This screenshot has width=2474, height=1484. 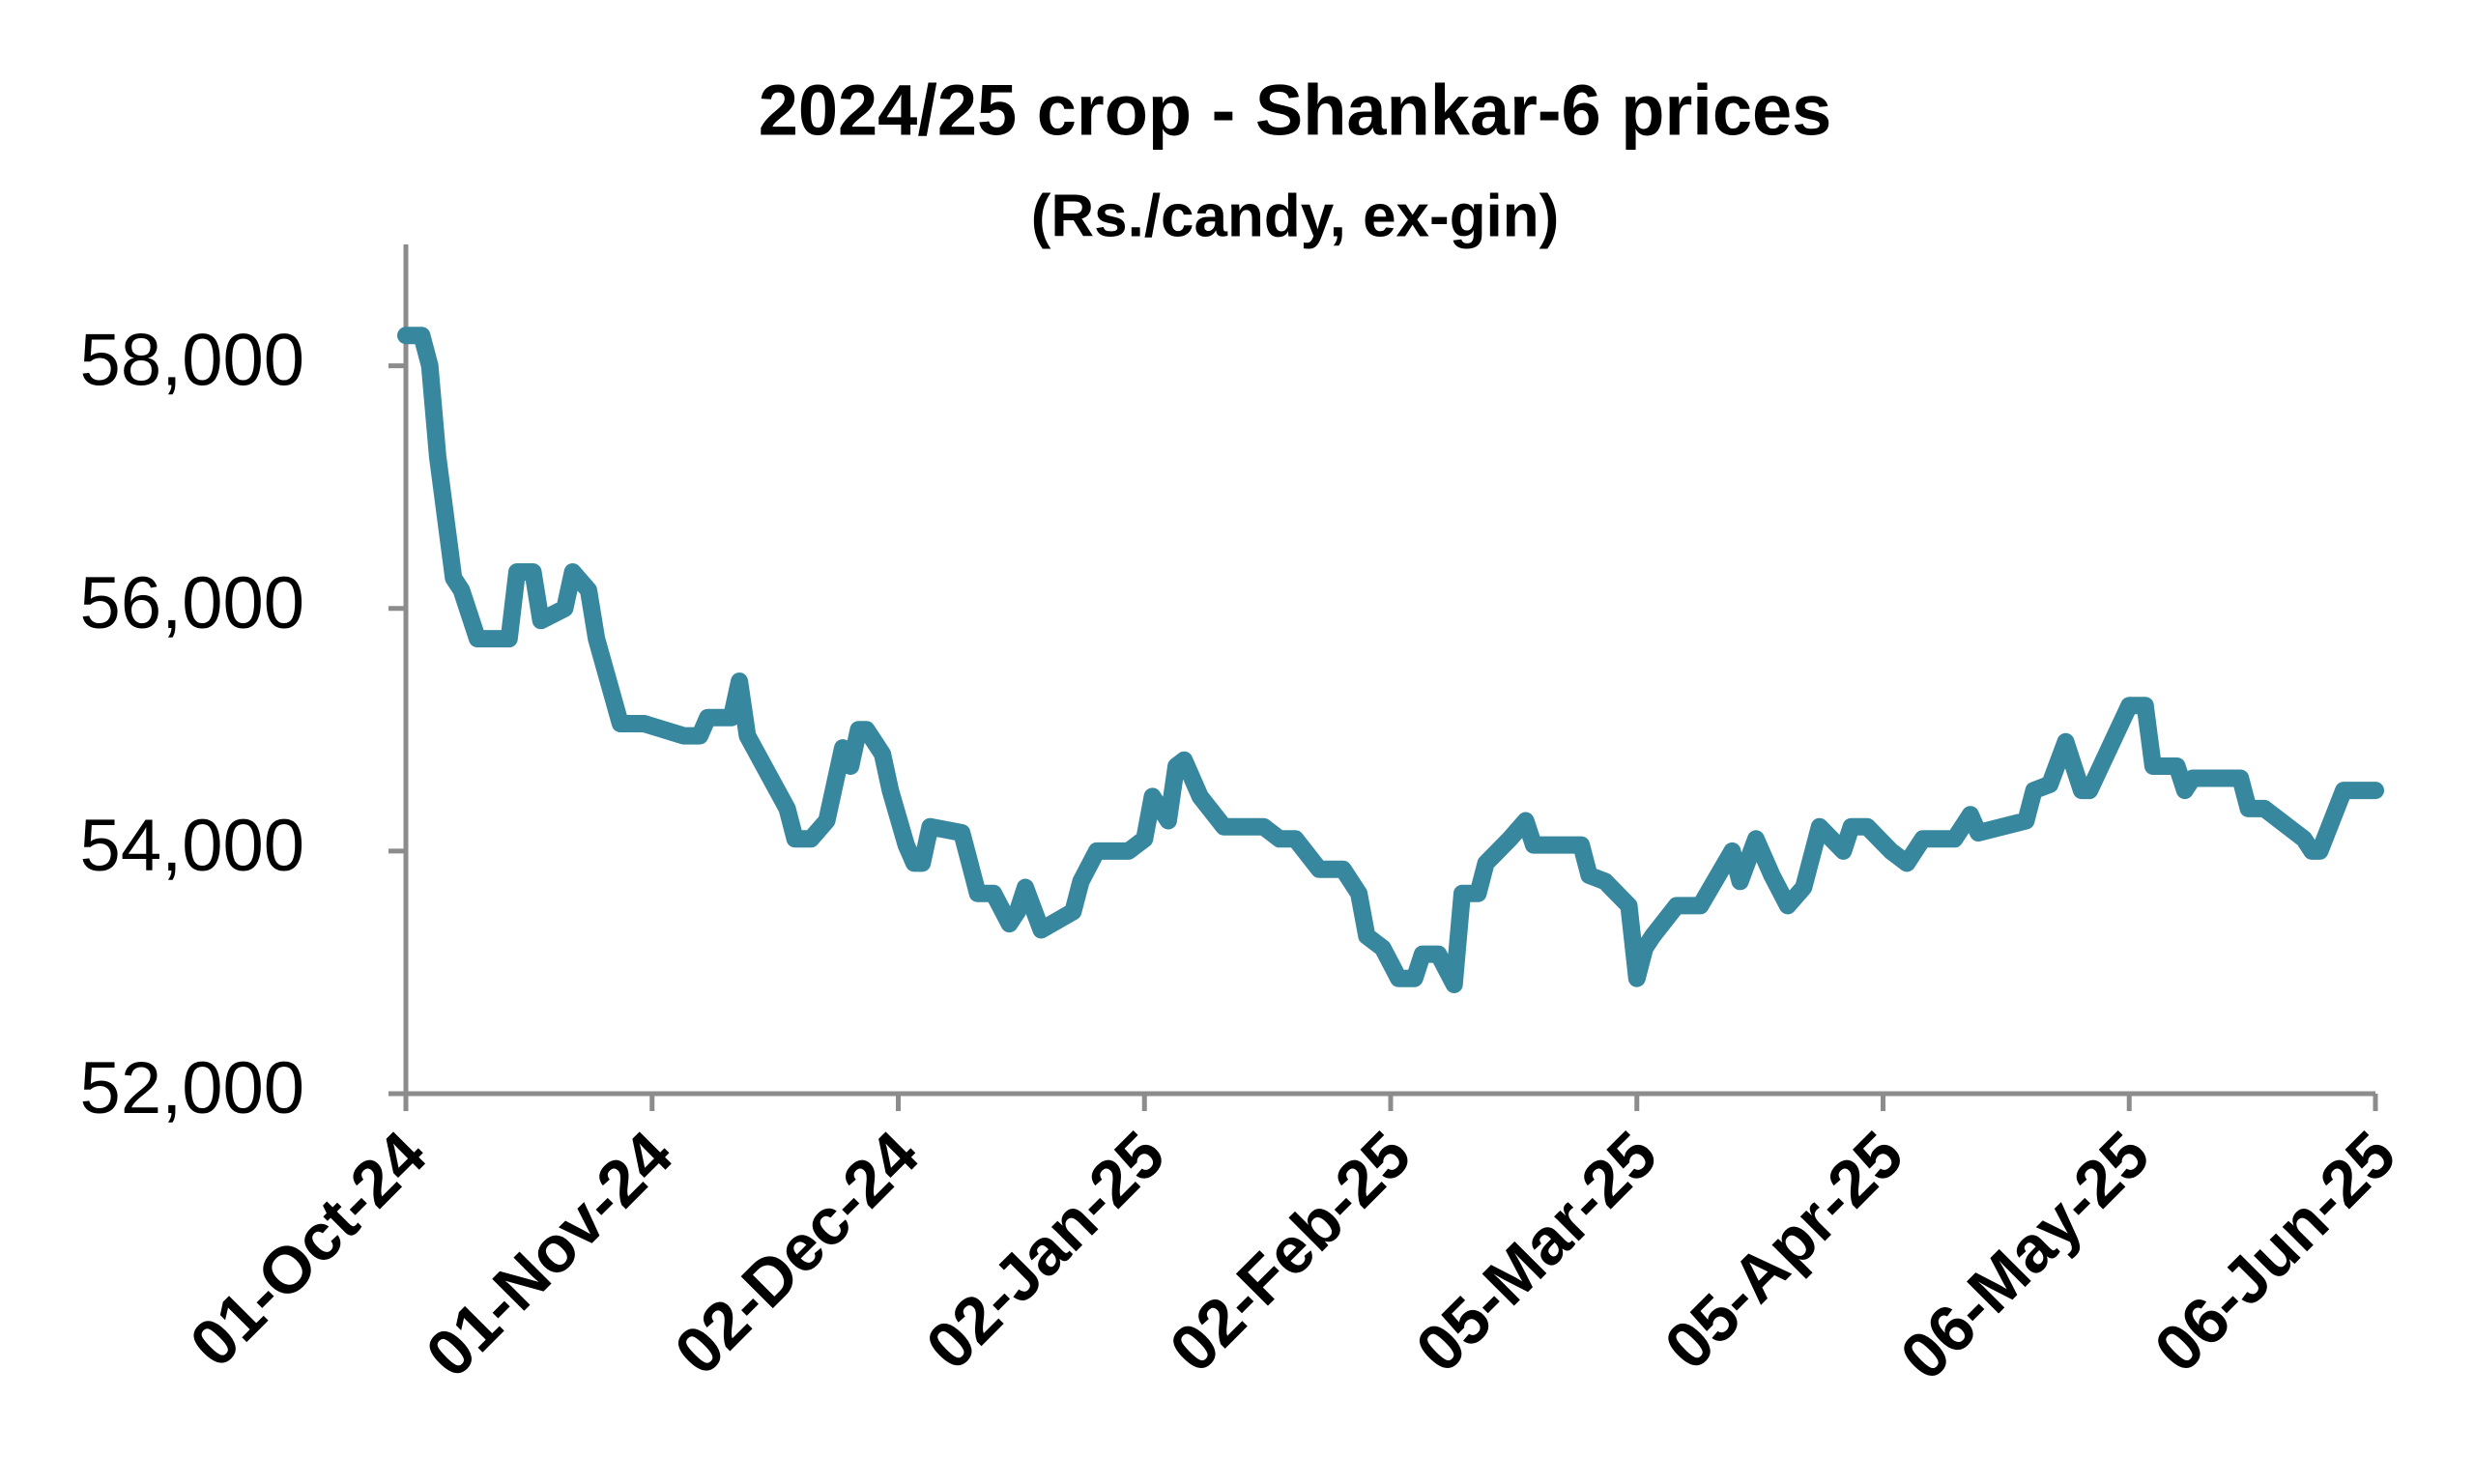 I want to click on x-tick-label: 01-Oct-24, so click(x=308, y=1249).